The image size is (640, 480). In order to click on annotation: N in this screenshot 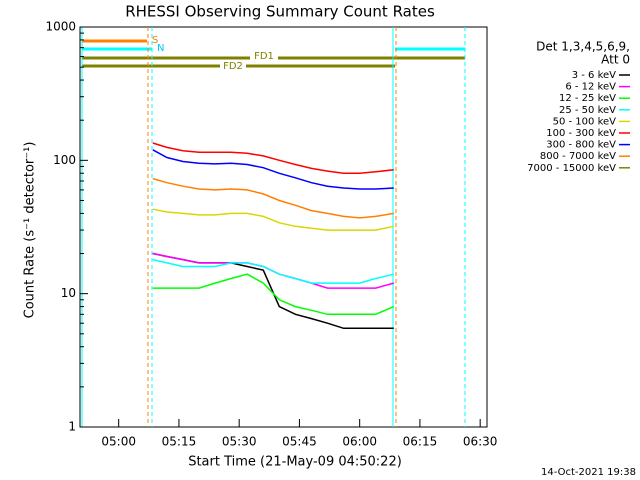, I will do `click(160, 48)`.